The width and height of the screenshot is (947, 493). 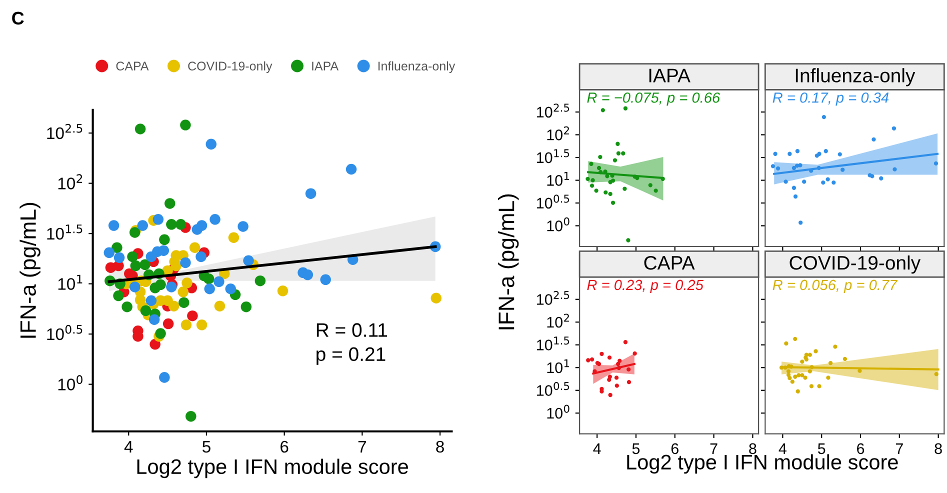 I want to click on text: C, so click(x=18, y=18).